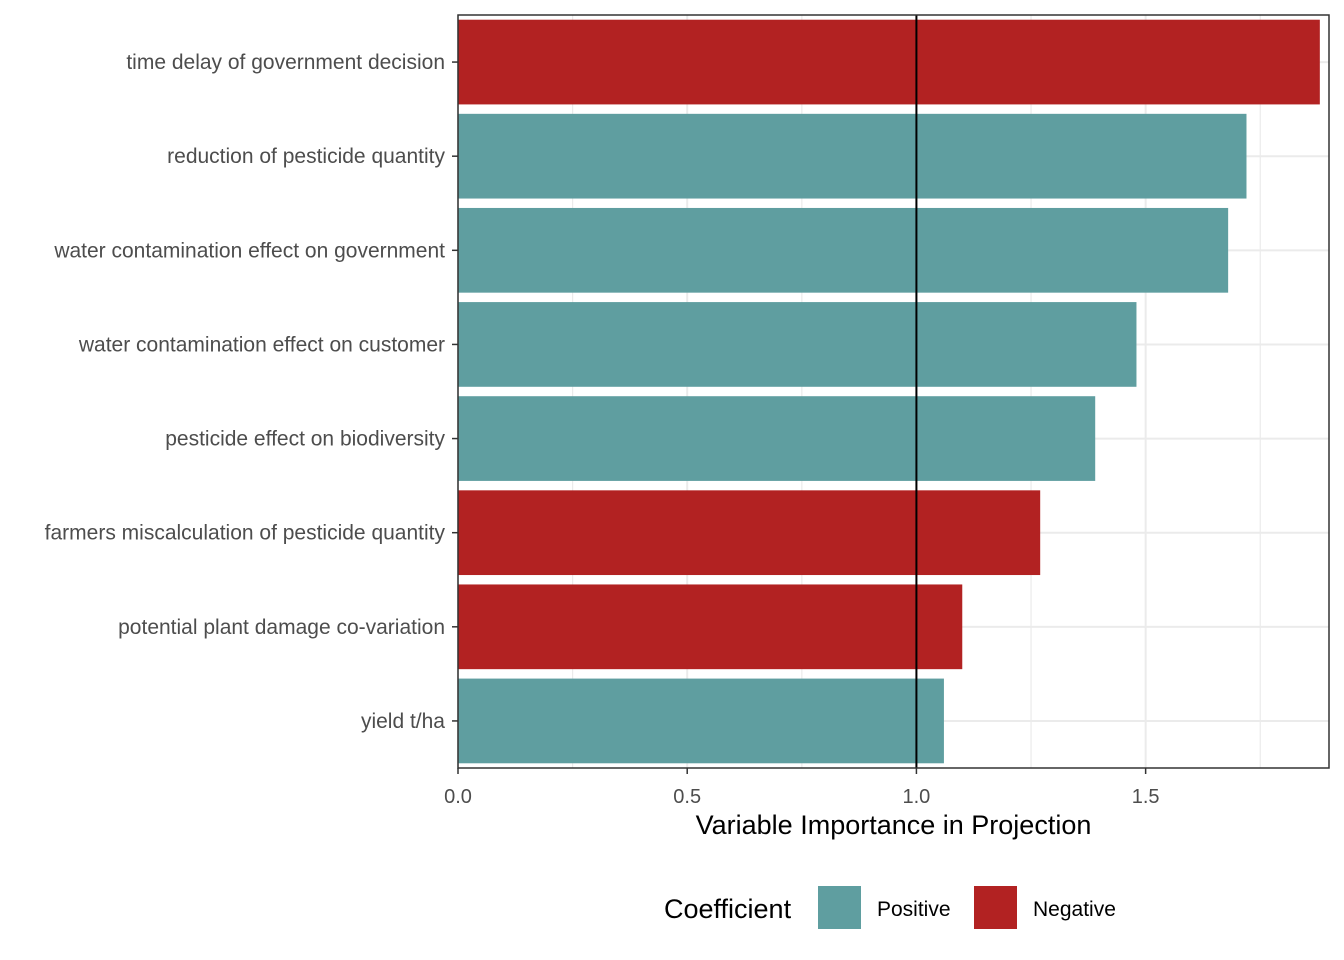  Describe the element at coordinates (285, 62) in the screenshot. I see `y-tick-label: time delay of government decision` at that location.